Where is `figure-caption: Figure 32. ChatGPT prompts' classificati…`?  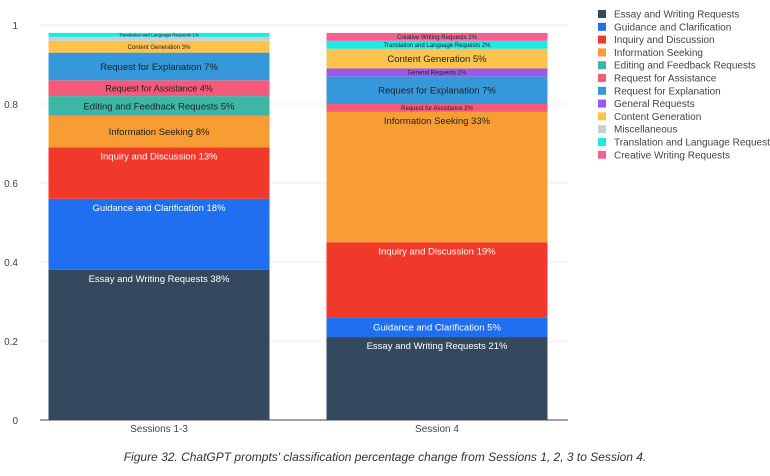 figure-caption: Figure 32. ChatGPT prompts' classificati… is located at coordinates (385, 457).